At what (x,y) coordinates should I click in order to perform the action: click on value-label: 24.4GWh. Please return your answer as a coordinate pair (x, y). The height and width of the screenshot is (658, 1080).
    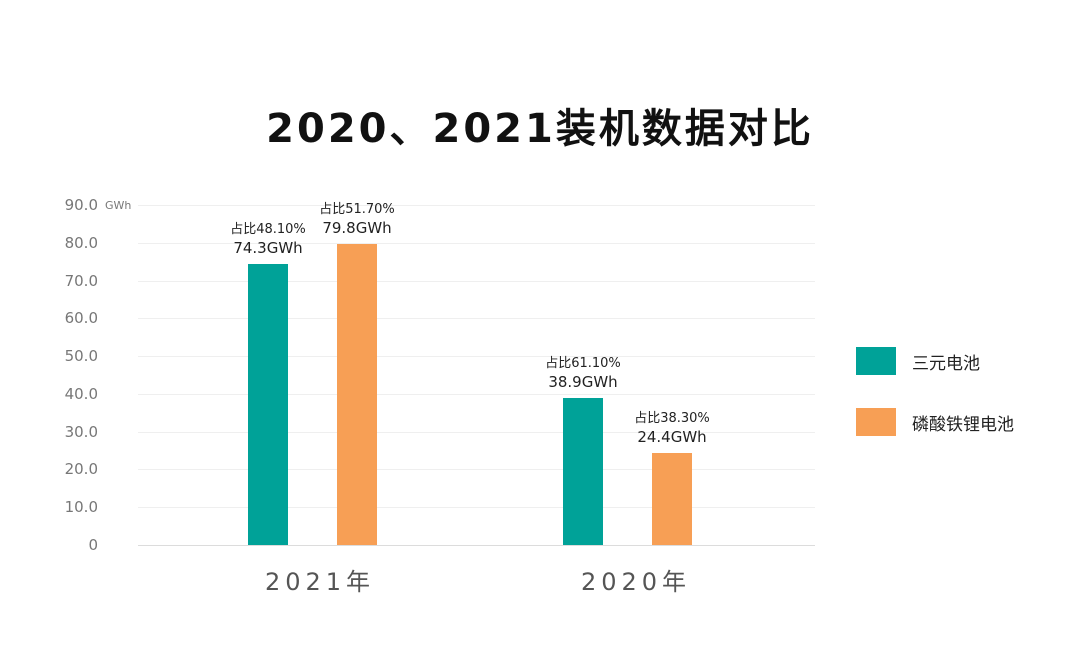
    Looking at the image, I should click on (672, 436).